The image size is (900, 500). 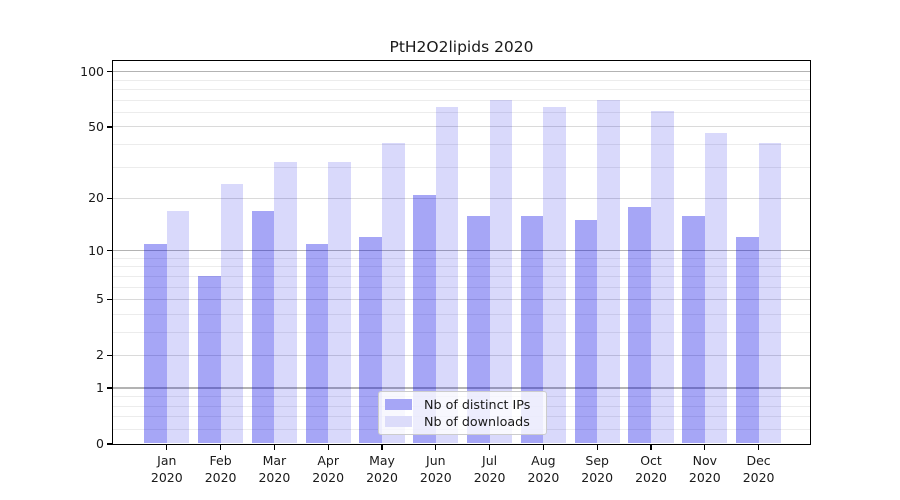 I want to click on x-tick-label-jun: Jun 2020, so click(x=436, y=469).